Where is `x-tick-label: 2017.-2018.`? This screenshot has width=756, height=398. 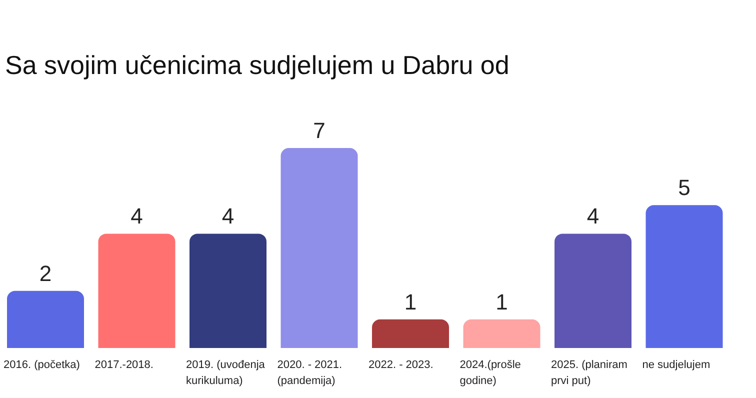 x-tick-label: 2017.-2018. is located at coordinates (124, 365).